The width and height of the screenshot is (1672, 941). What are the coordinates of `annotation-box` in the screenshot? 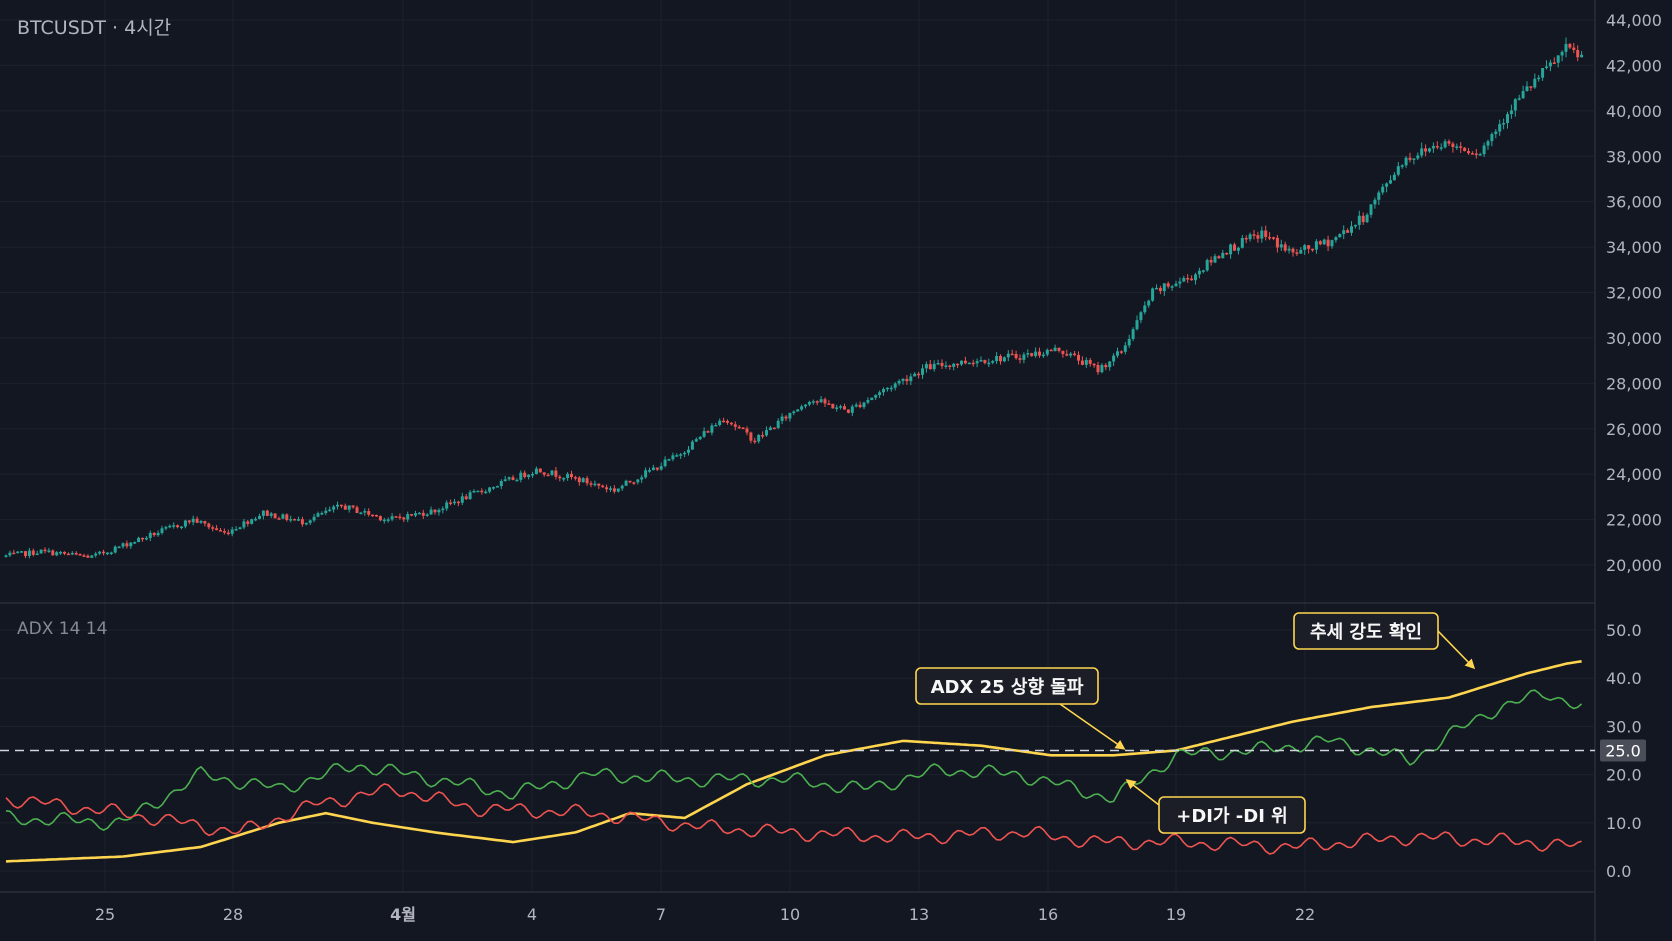 It's located at (1232, 815).